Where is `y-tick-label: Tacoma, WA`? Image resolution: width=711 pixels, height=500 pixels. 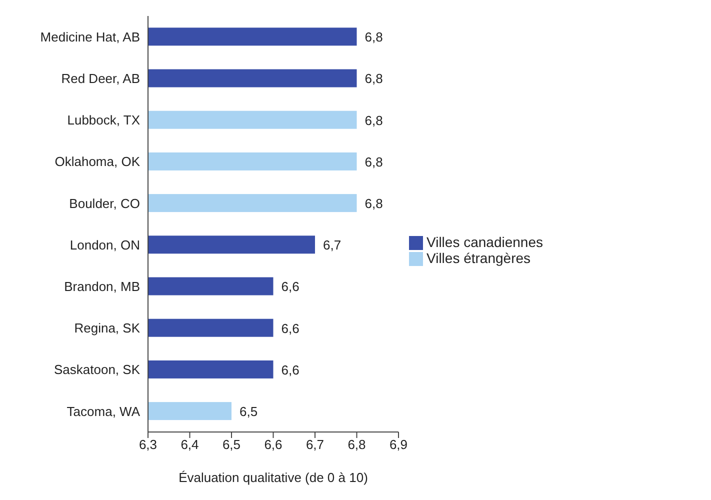
y-tick-label: Tacoma, WA is located at coordinates (103, 411).